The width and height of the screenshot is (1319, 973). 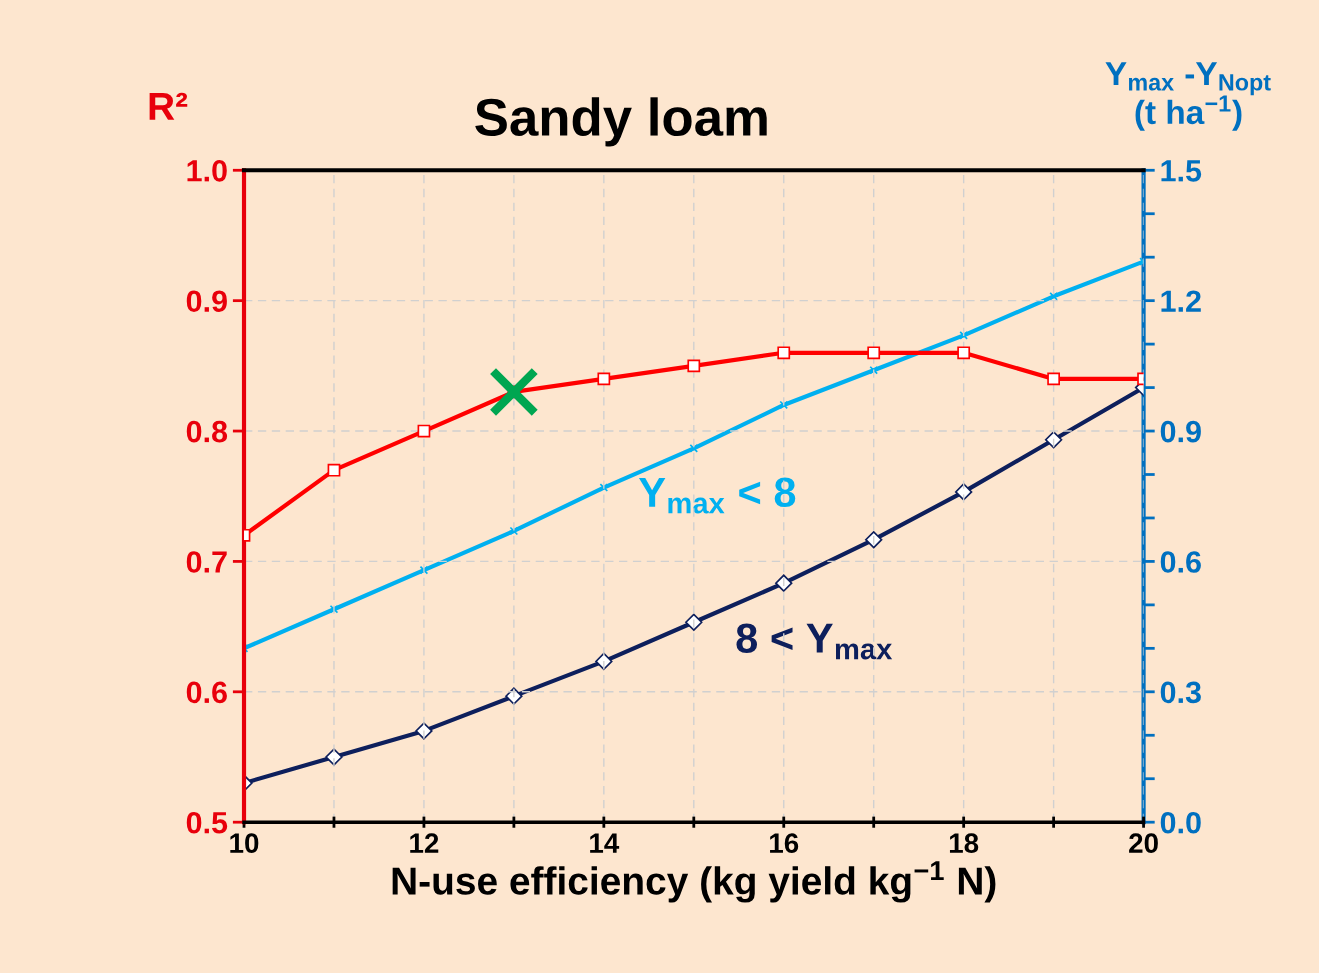 What do you see at coordinates (1180, 562) in the screenshot?
I see `y2-tick-label: 0.6` at bounding box center [1180, 562].